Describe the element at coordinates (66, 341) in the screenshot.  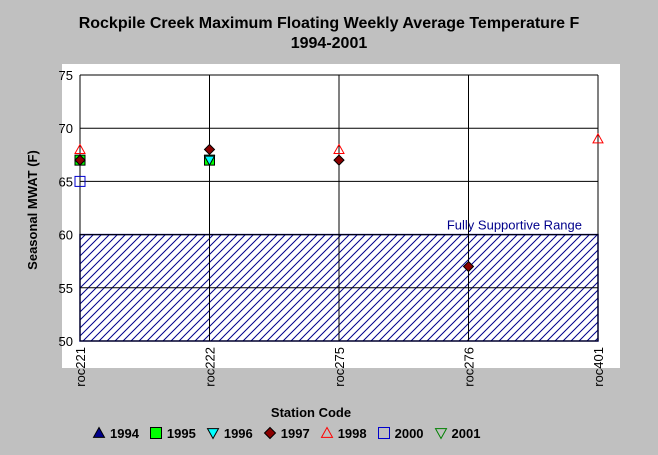
I see `y-tick-label: 50` at that location.